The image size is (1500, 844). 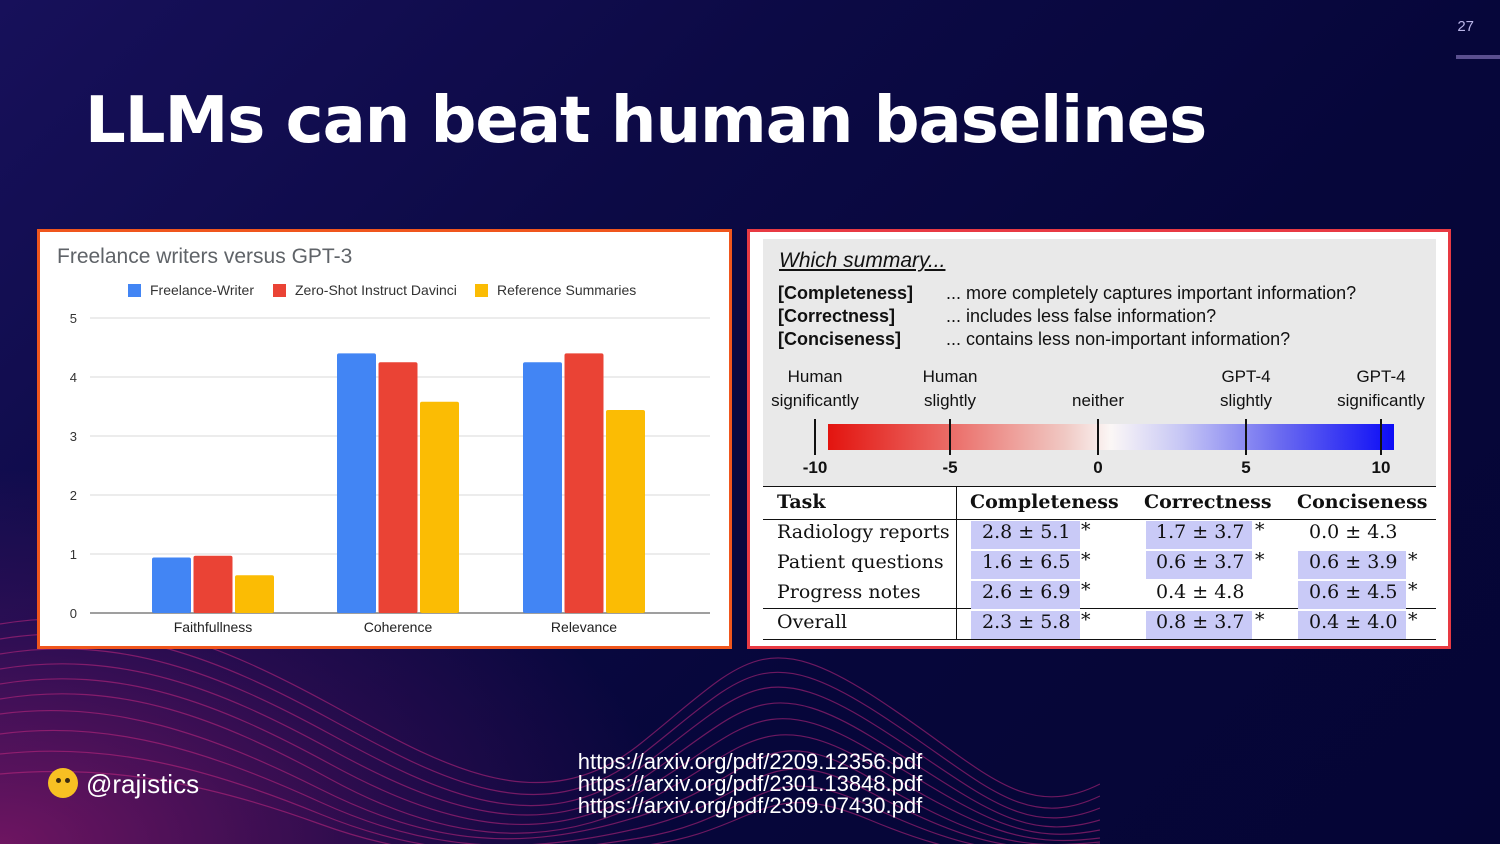 What do you see at coordinates (1044, 502) in the screenshot?
I see `table-header-completeness: Completeness` at bounding box center [1044, 502].